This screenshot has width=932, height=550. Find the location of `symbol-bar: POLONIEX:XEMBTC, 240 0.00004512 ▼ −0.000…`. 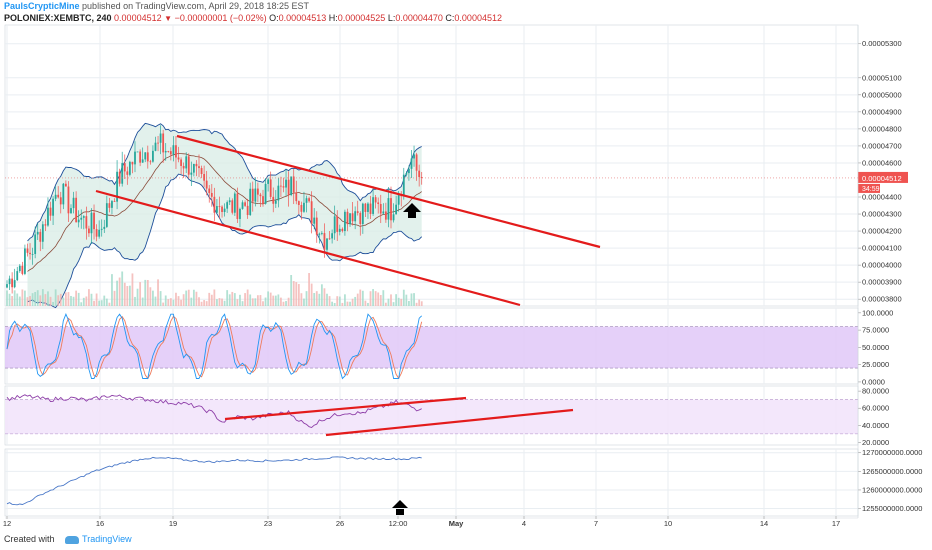

symbol-bar: POLONIEX:XEMBTC, 240 0.00004512 ▼ −0.000… is located at coordinates (253, 18).